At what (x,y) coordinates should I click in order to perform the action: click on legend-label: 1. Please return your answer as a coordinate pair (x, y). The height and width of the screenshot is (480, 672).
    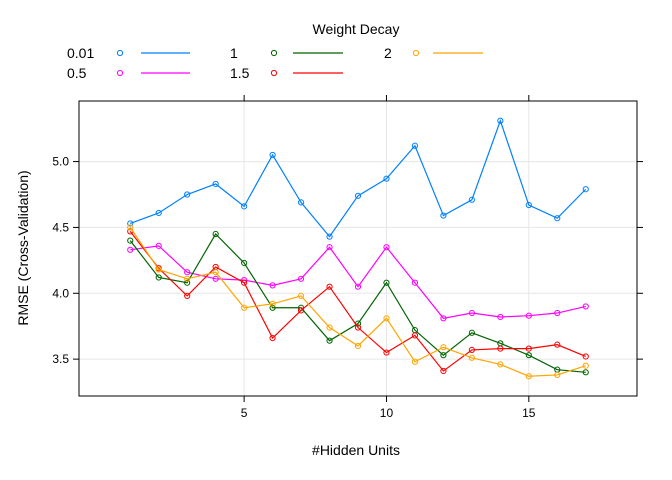
    Looking at the image, I should click on (234, 53).